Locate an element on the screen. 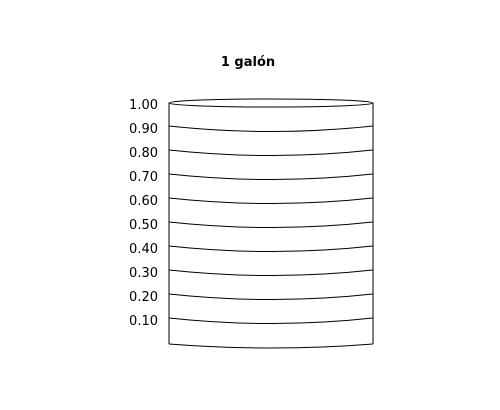  scale-label: 0.60 is located at coordinates (143, 201).